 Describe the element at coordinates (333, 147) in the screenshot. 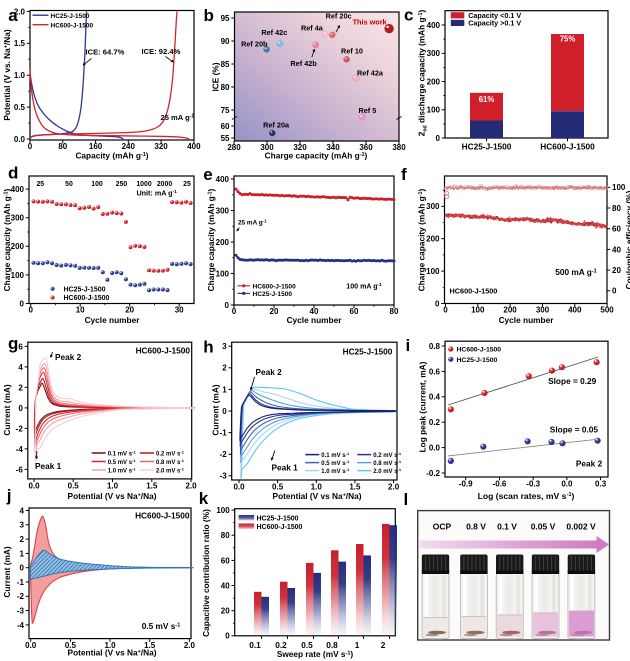

I see `svg-text: 340` at that location.